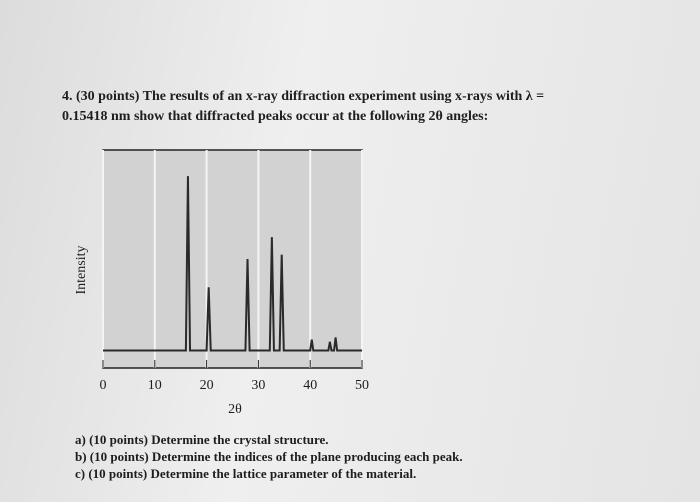 Image resolution: width=700 pixels, height=502 pixels. Describe the element at coordinates (232, 264) in the screenshot. I see `spectrum-line` at that location.